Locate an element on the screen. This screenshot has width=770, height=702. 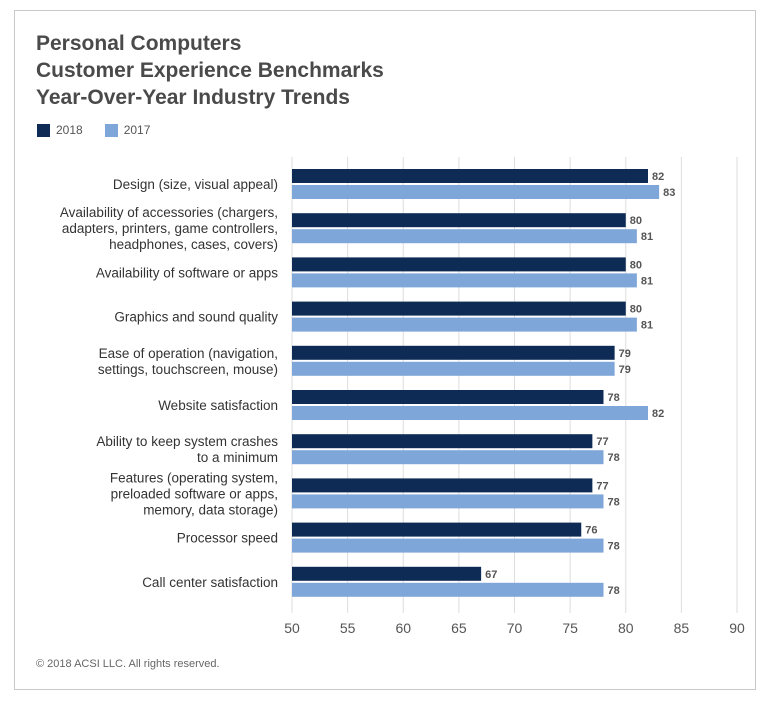
legend-label-2018: 2018 is located at coordinates (69, 130).